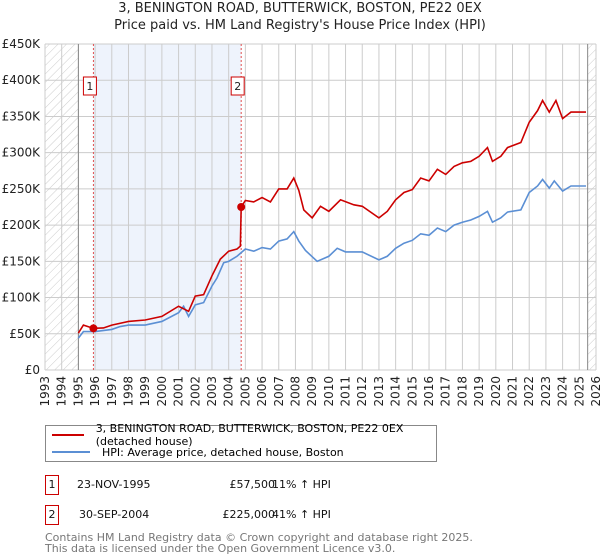  What do you see at coordinates (513, 391) in the screenshot?
I see `x-tick-label: 2021` at bounding box center [513, 391].